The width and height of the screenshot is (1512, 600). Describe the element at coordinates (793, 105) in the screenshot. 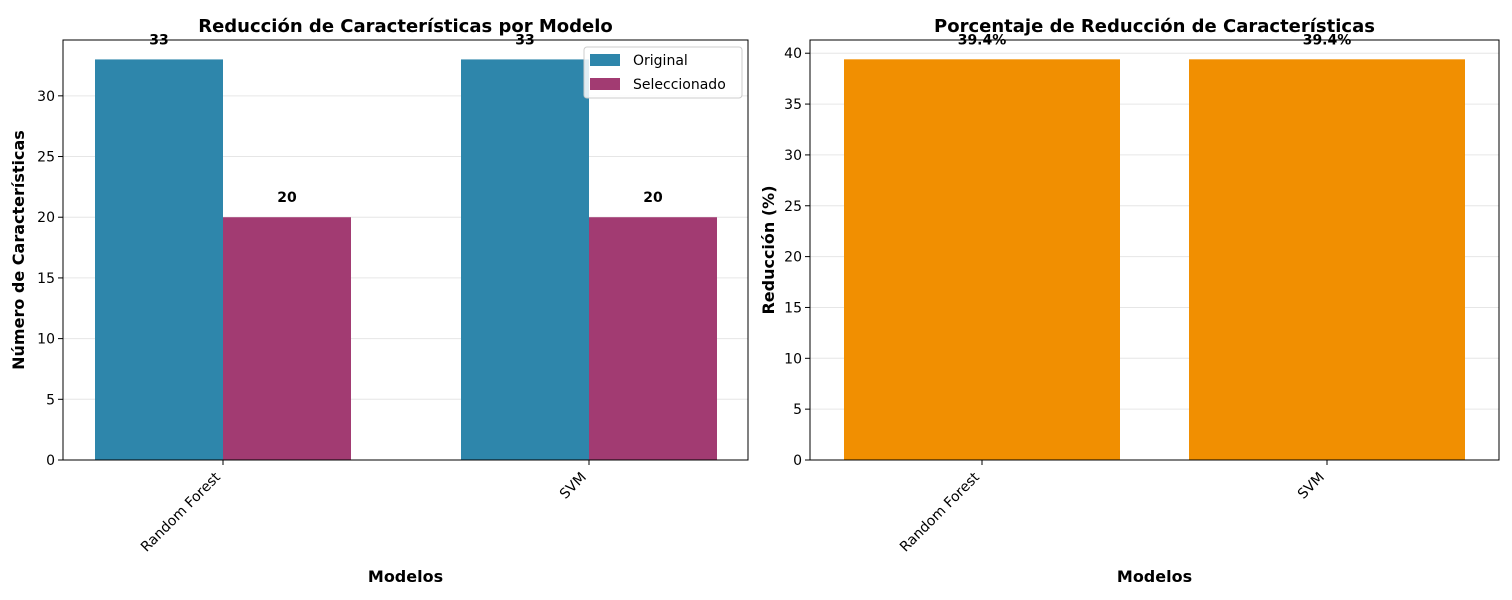

I see `y-tick-label: 35` at that location.